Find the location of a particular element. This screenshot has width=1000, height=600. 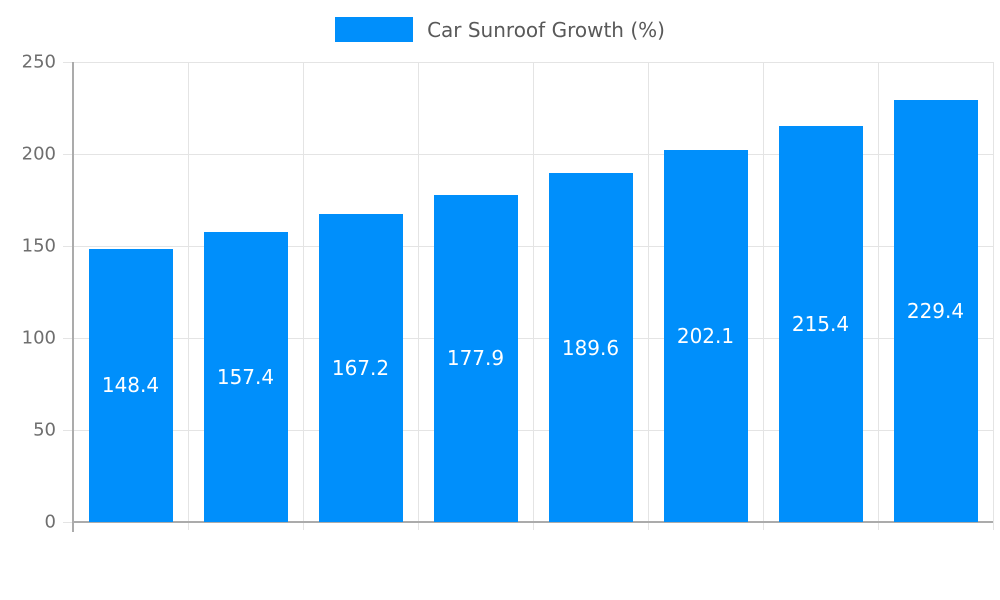

x-axis-line is located at coordinates (533, 522).